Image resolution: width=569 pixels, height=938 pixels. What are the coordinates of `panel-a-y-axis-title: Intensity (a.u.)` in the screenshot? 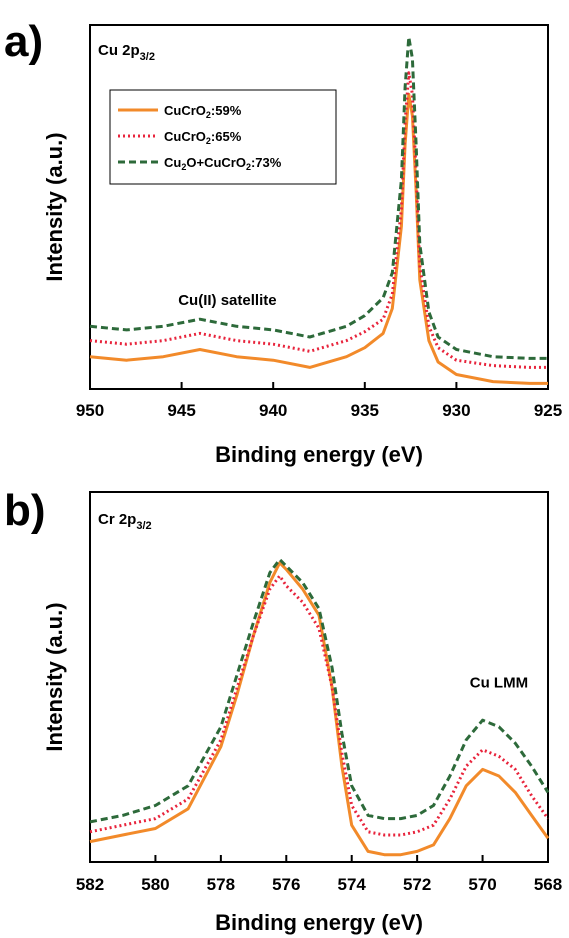 It's located at (54, 206).